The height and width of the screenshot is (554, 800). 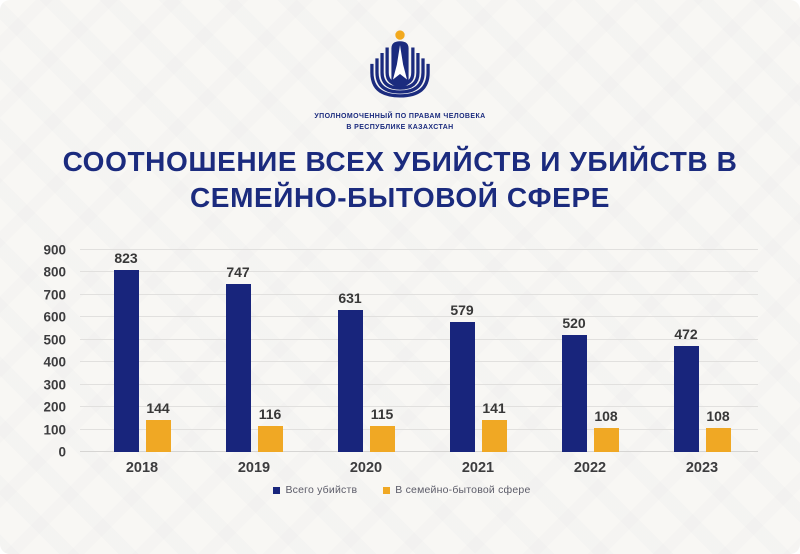 What do you see at coordinates (54, 385) in the screenshot?
I see `y-axis-tick-label: 300` at bounding box center [54, 385].